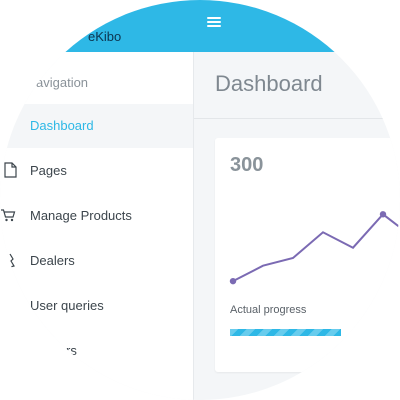  What do you see at coordinates (48, 170) in the screenshot?
I see `sidebar-item-label: Pages` at bounding box center [48, 170].